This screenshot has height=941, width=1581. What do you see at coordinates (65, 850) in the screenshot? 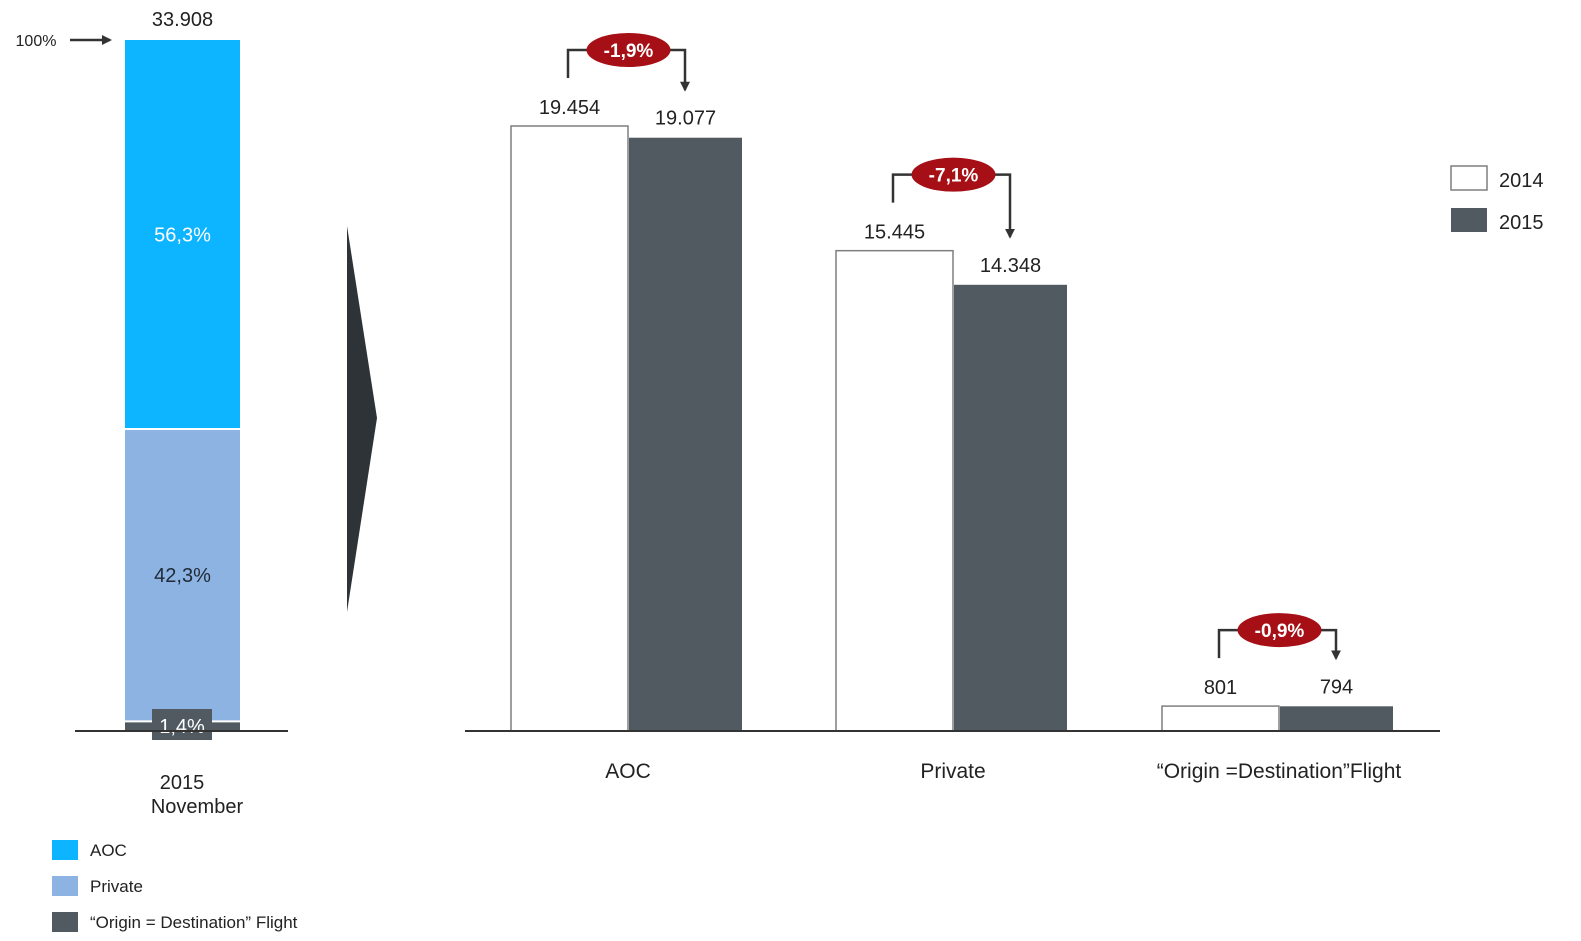
I see `legend-aoc-swatch` at bounding box center [65, 850].